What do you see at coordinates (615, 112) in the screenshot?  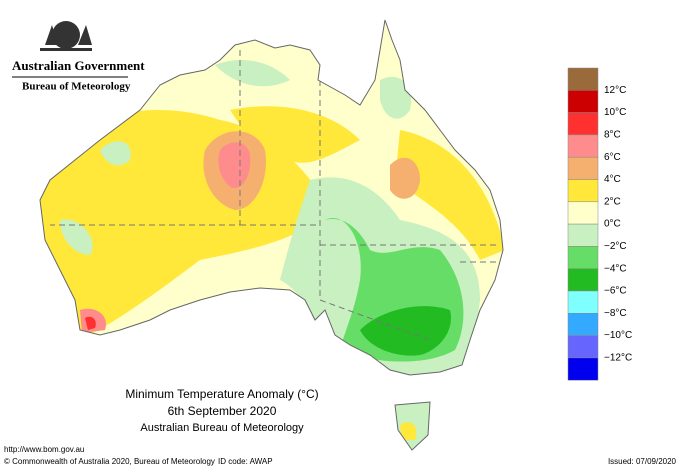 I see `legend-label: 10°C` at bounding box center [615, 112].